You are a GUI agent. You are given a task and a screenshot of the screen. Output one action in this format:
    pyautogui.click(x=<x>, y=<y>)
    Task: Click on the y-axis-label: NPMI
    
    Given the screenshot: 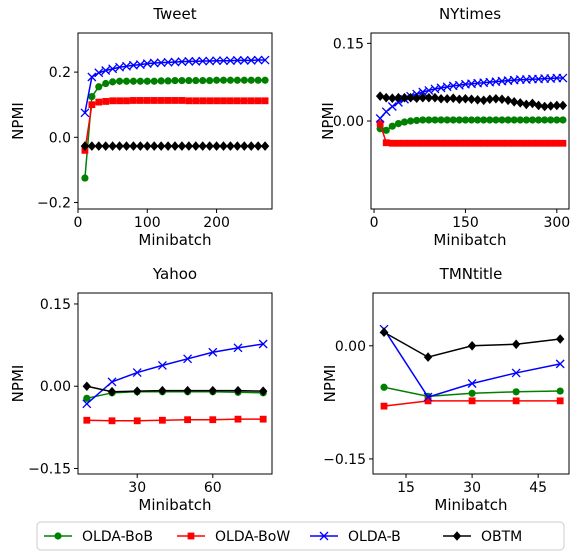 What is the action you would take?
    pyautogui.click(x=330, y=384)
    